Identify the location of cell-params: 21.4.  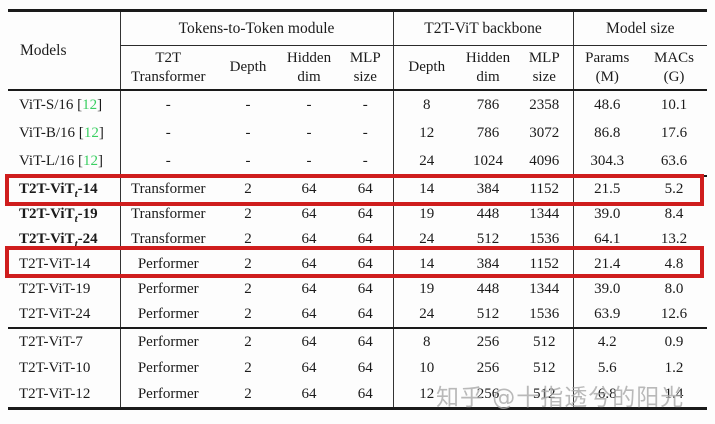
(606, 264).